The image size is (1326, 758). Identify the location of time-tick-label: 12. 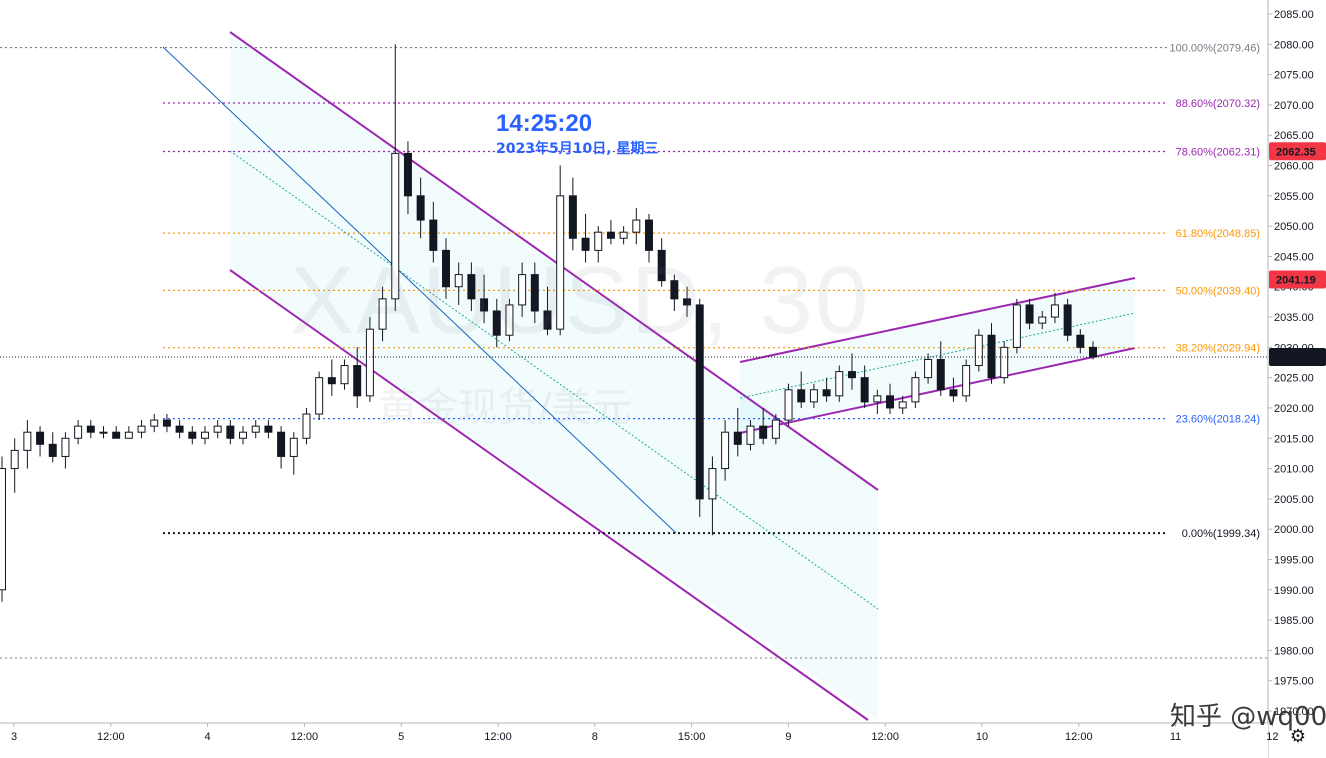
(1272, 737).